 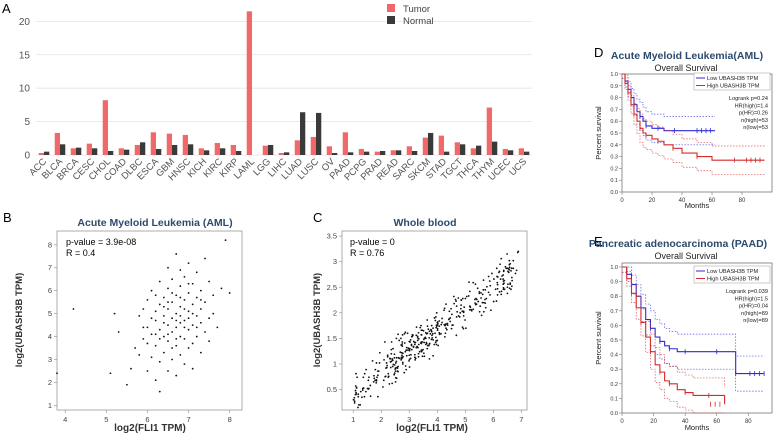 What do you see at coordinates (281, 153) in the screenshot?
I see `bar-tumor-lihc` at bounding box center [281, 153].